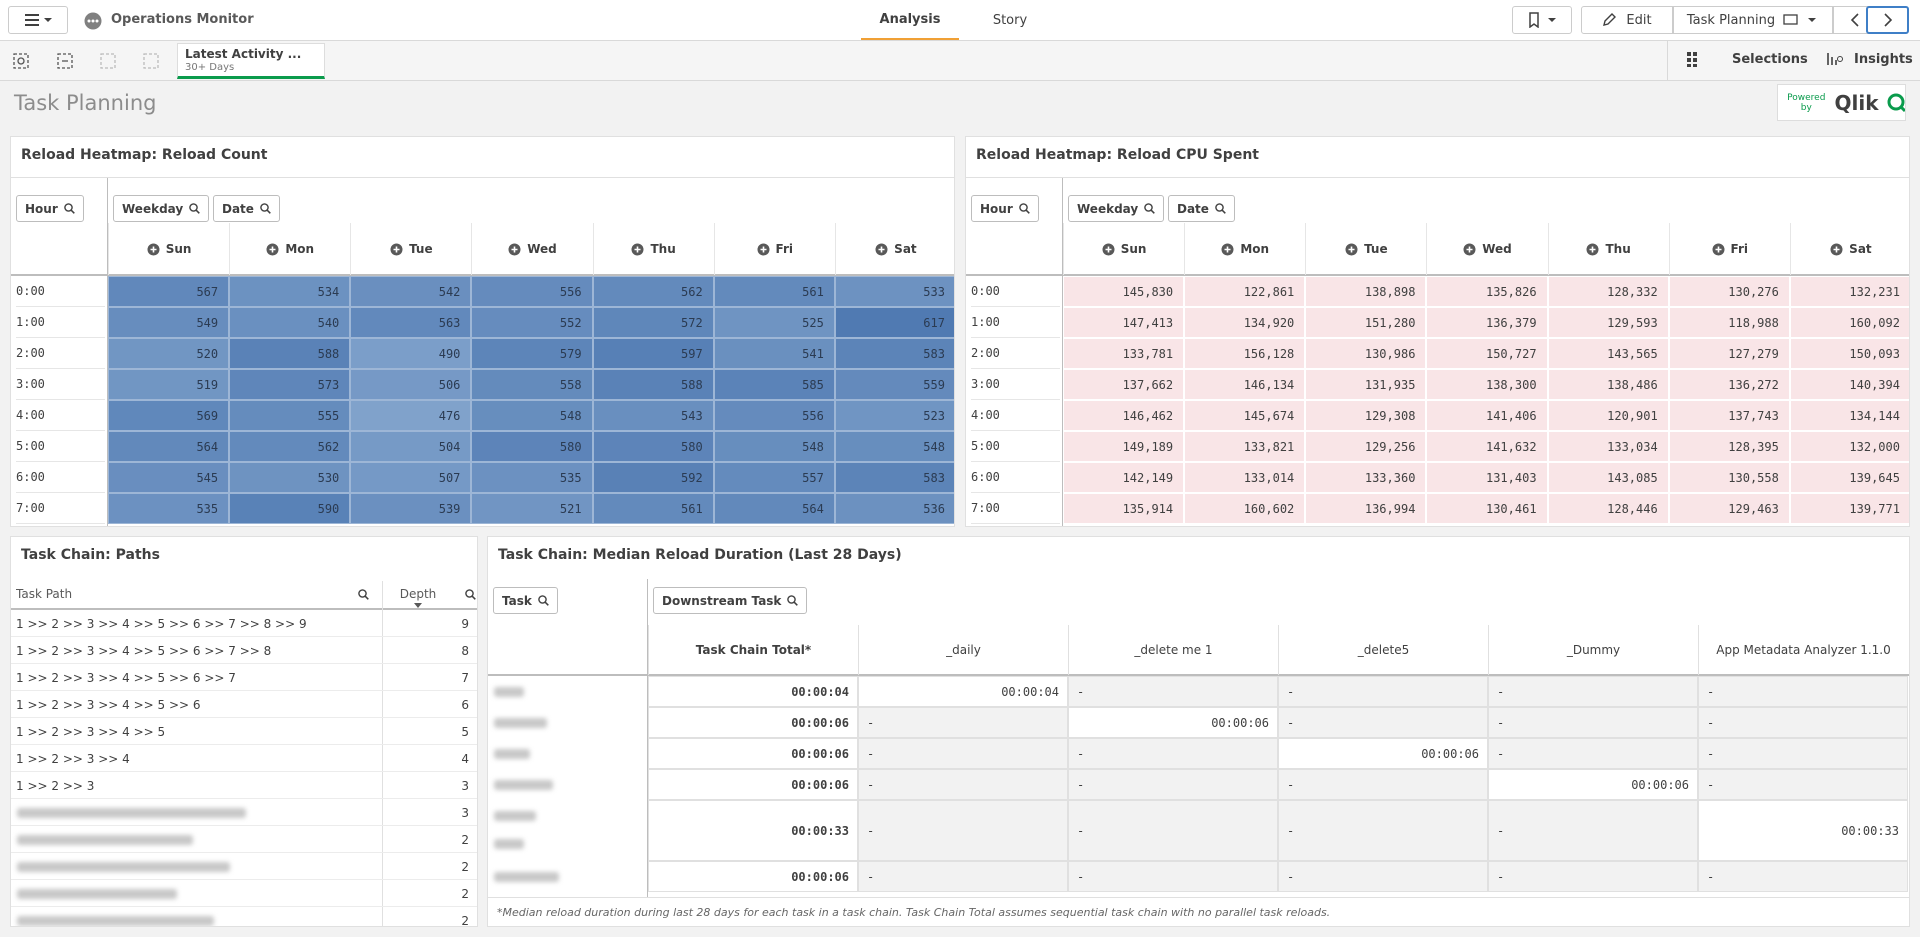 Image resolution: width=1920 pixels, height=937 pixels. I want to click on heatmap-cell: 136,994, so click(1366, 508).